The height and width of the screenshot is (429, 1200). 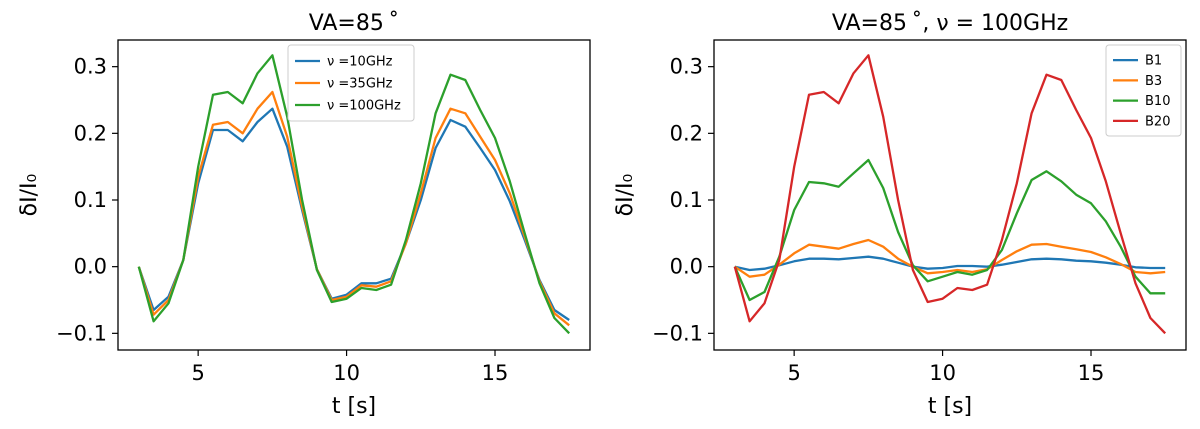 I want to click on series-line-B3, so click(x=950, y=258).